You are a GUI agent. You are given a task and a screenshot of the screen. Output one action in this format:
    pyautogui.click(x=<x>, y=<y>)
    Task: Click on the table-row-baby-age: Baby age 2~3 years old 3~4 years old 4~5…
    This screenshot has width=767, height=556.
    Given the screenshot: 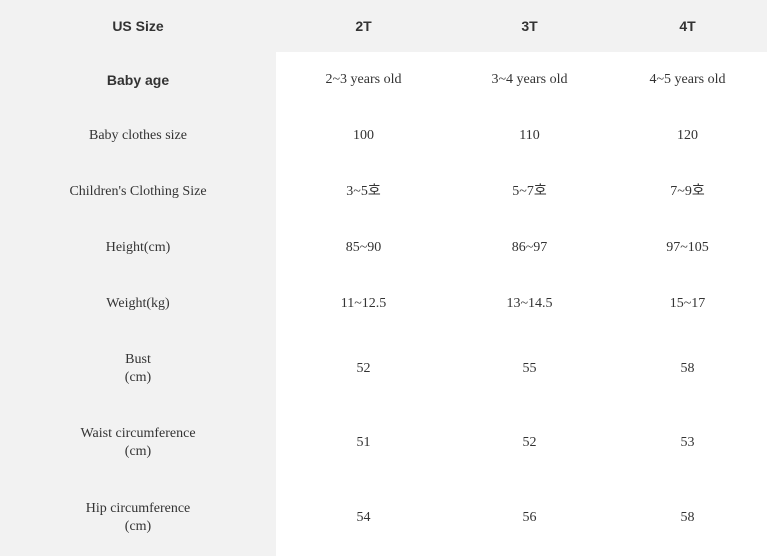 What is the action you would take?
    pyautogui.click(x=383, y=80)
    